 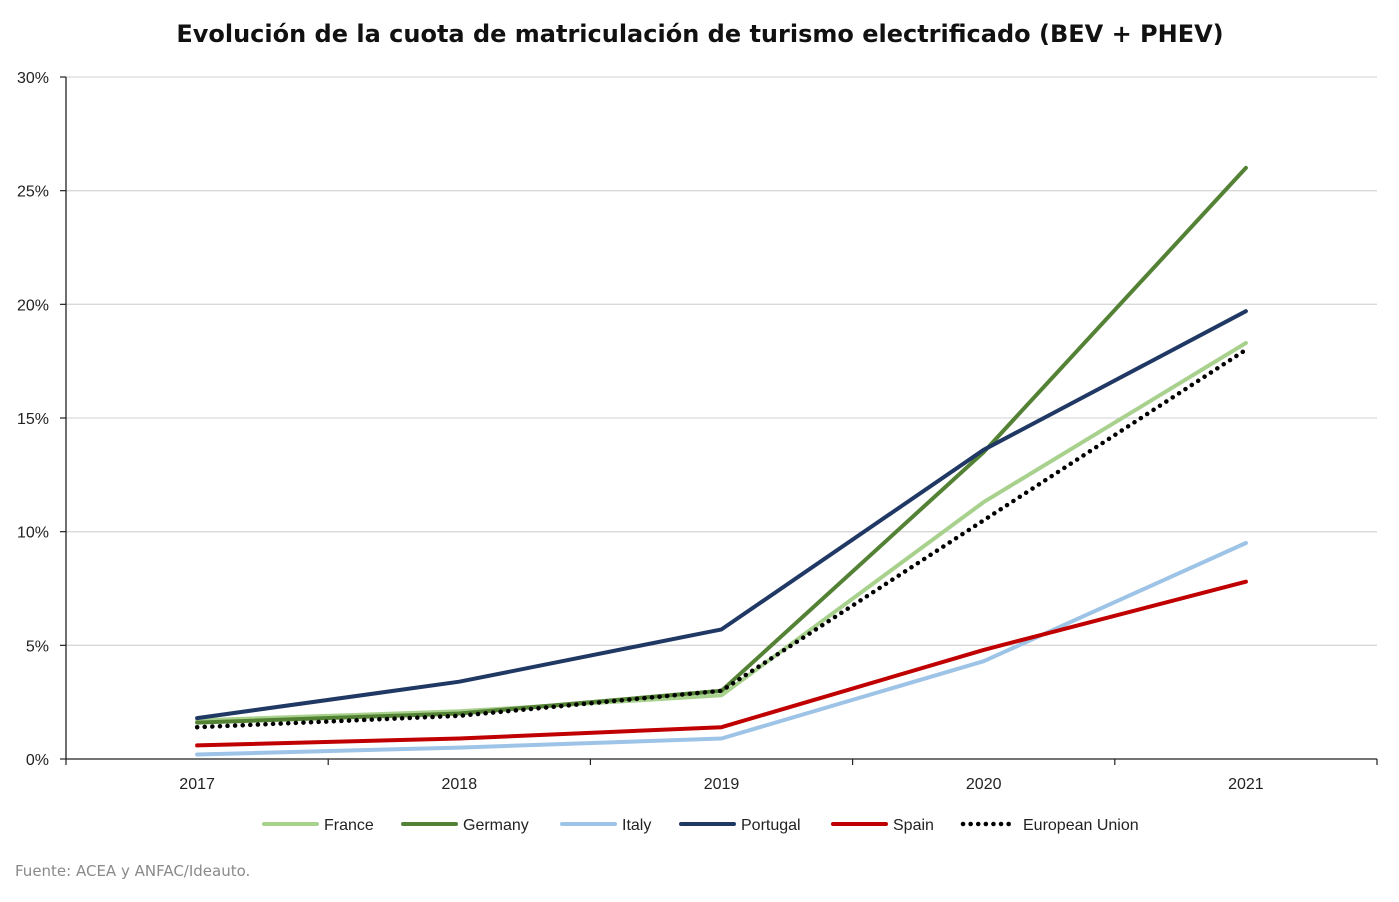 What do you see at coordinates (33, 419) in the screenshot?
I see `y-tick-label: 15%` at bounding box center [33, 419].